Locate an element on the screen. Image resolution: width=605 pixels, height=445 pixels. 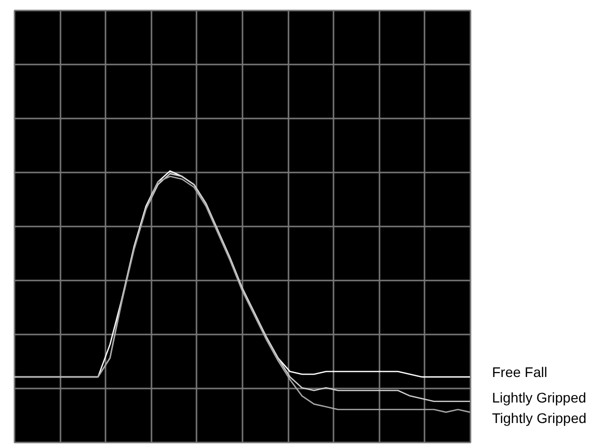
series-label: Free Fall is located at coordinates (520, 372).